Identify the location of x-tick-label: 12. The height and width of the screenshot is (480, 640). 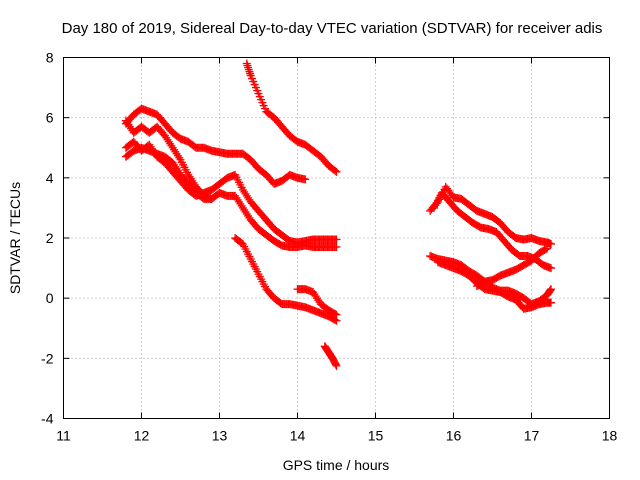
(142, 436).